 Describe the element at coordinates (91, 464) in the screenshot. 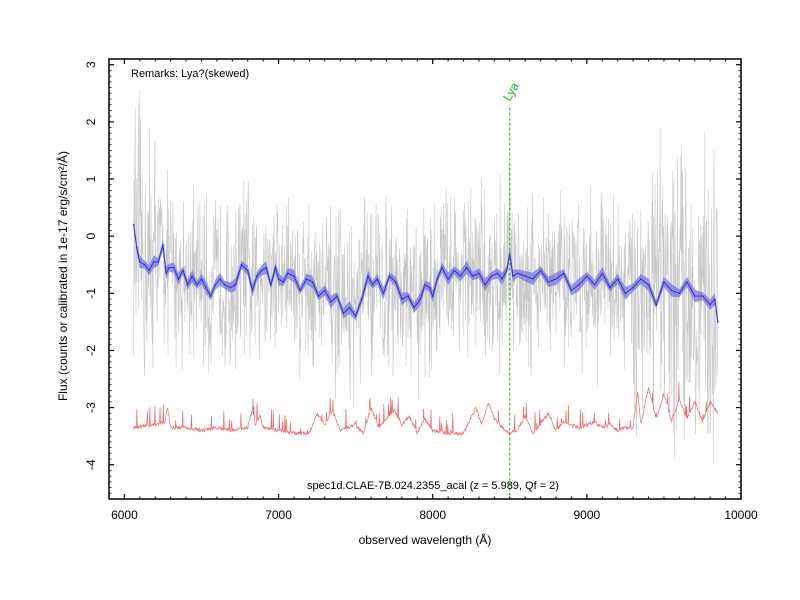

I see `y-tick-label: -4` at that location.